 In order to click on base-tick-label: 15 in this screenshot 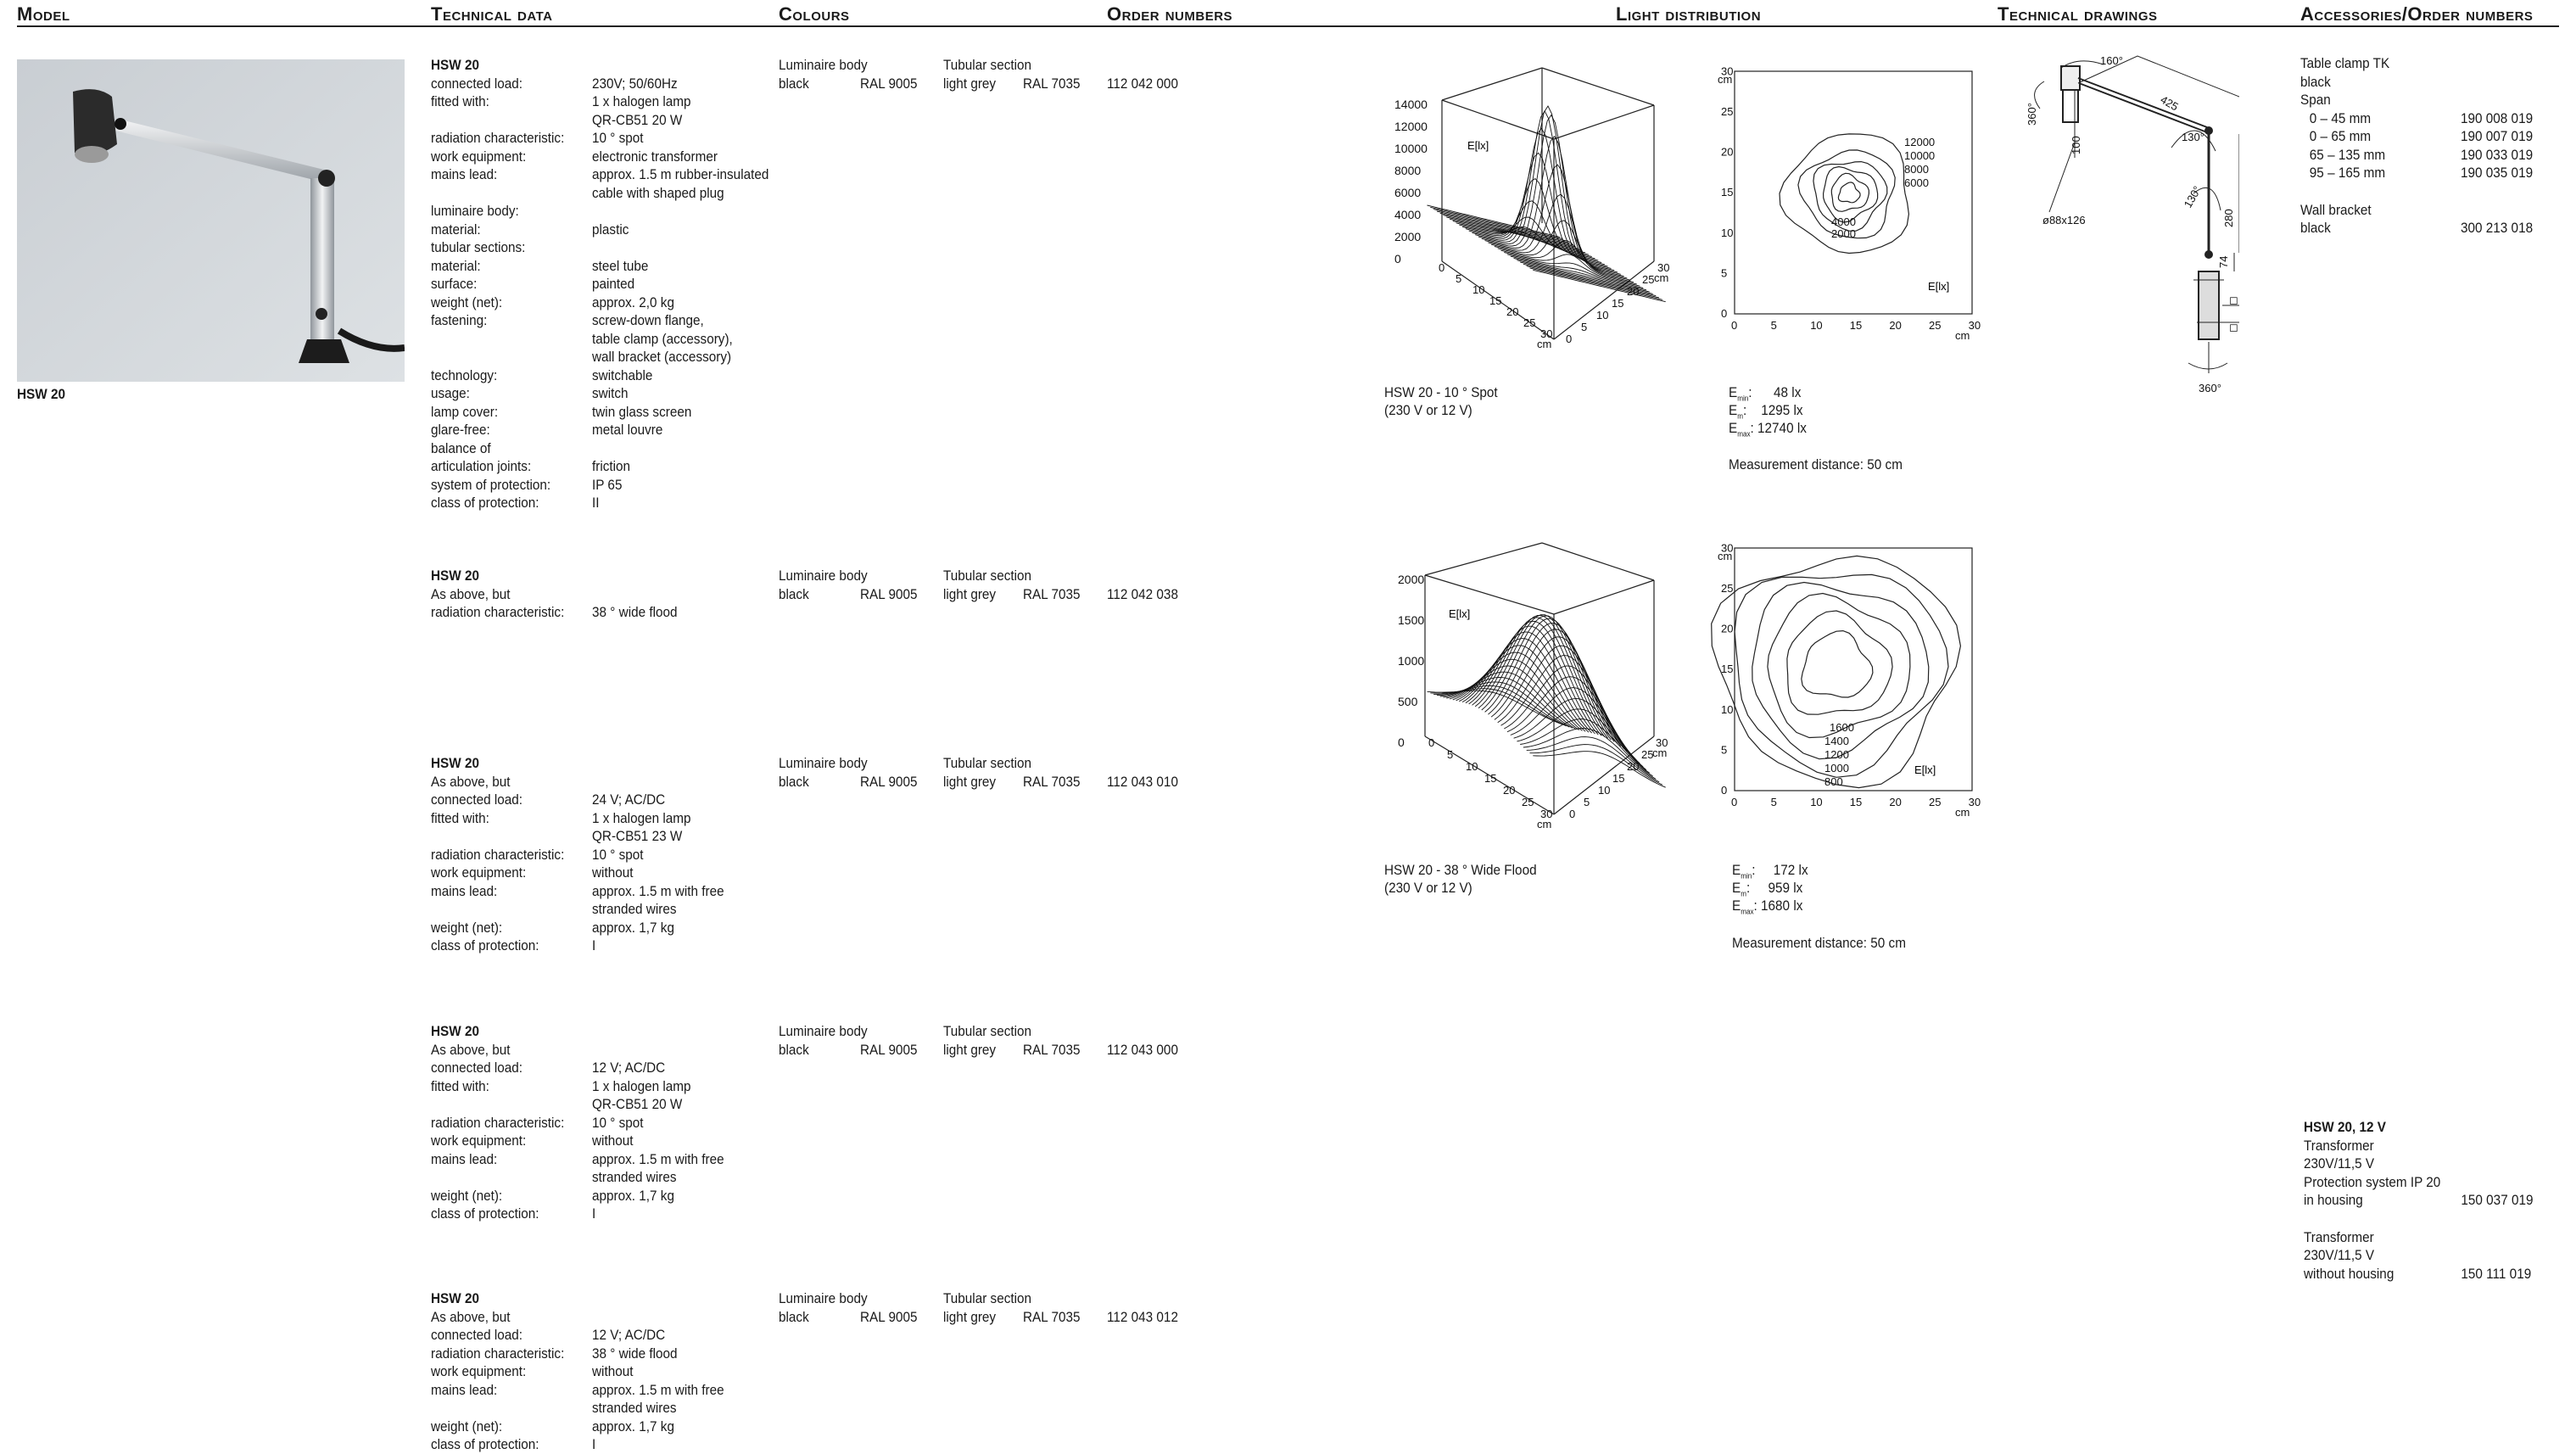, I will do `click(1618, 779)`.